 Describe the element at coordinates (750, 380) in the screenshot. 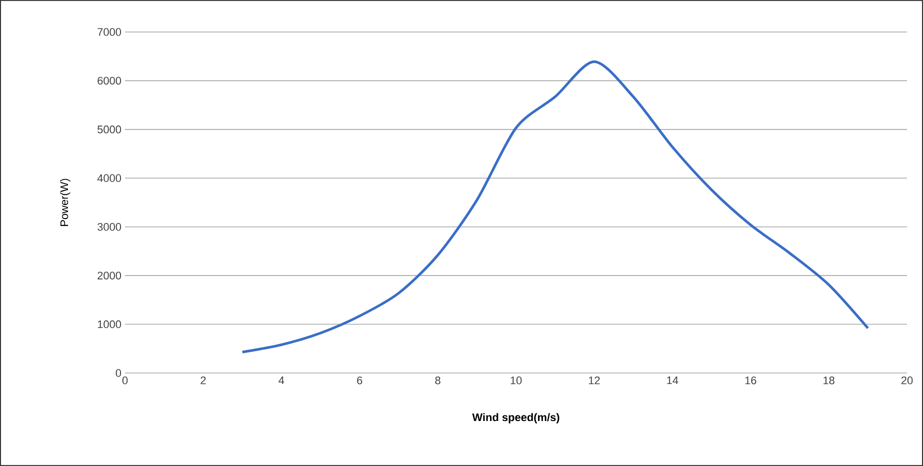

I see `x-tick-label: 16` at that location.